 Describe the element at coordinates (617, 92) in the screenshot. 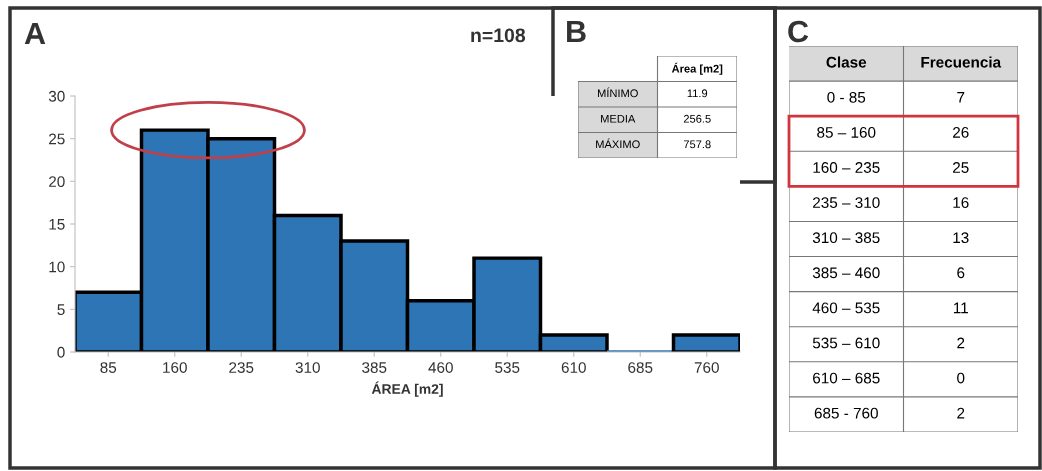

I see `category-label: MÍNIMO` at that location.